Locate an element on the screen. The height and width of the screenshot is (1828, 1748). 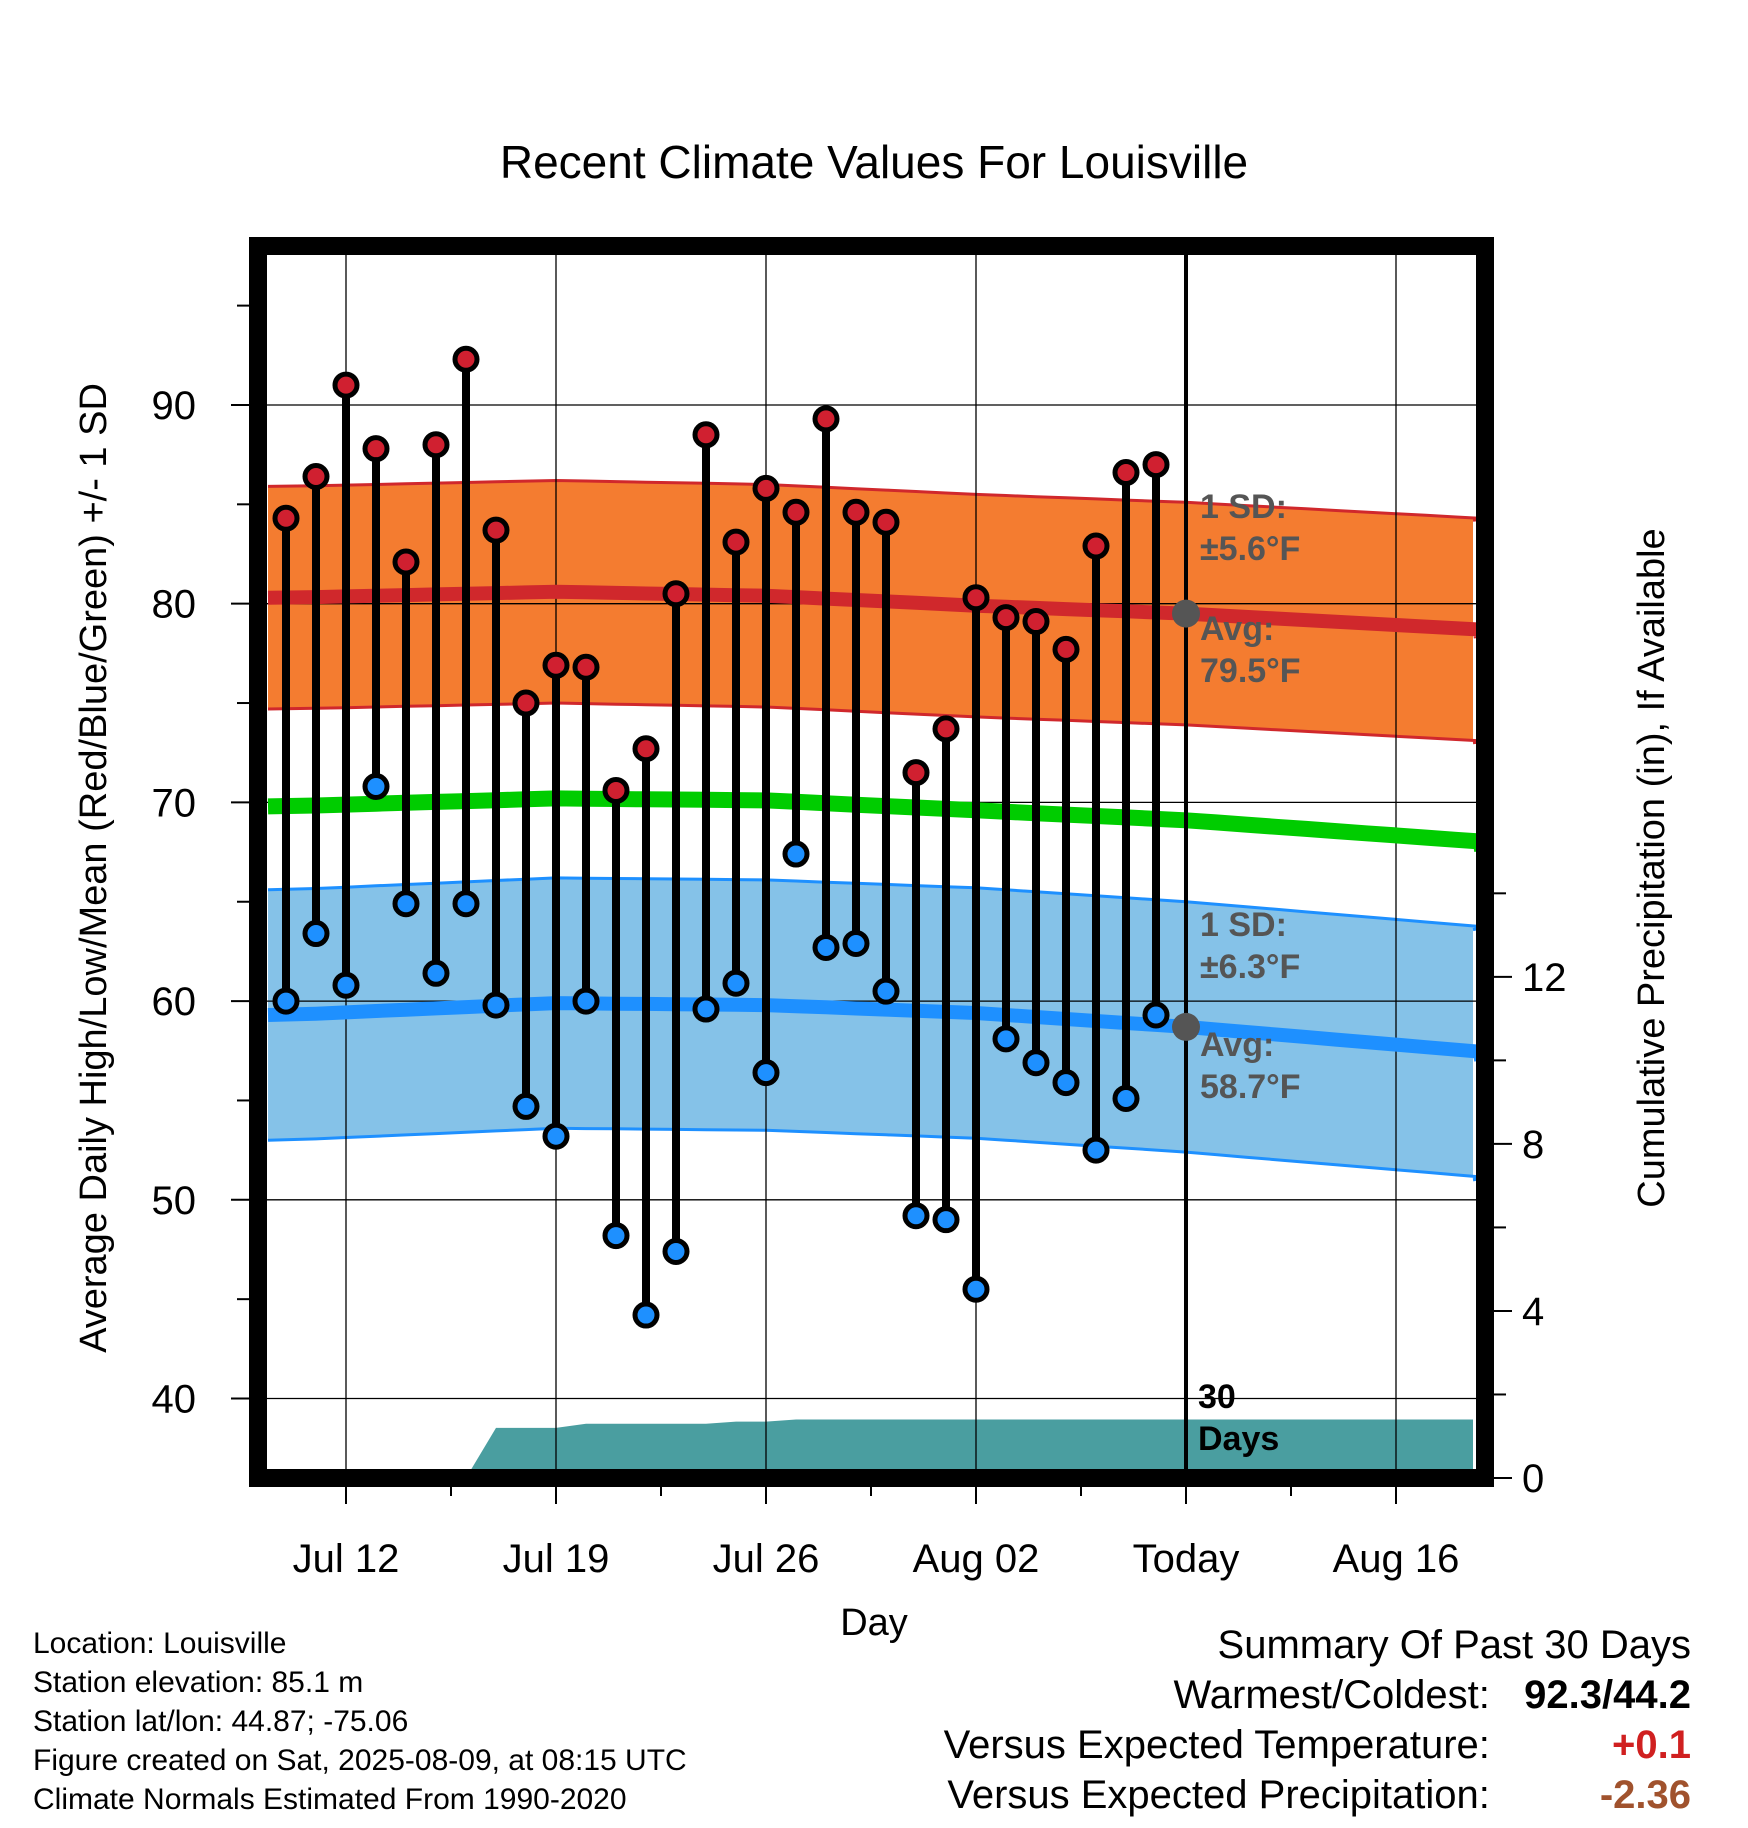
low-sd-label: 1 SD: is located at coordinates (1243, 925).